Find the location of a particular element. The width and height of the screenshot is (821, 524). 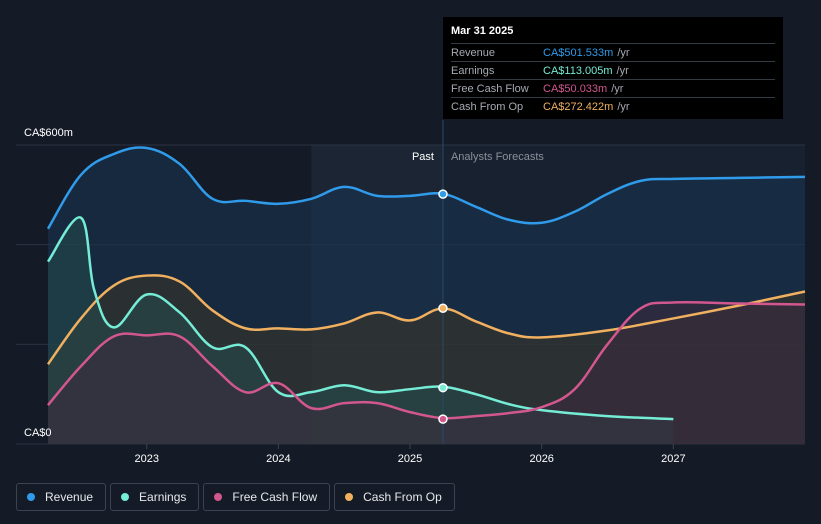

tooltip-row-free-cash-flow: Free Cash Flow CA$50.033m /yr is located at coordinates (613, 88).